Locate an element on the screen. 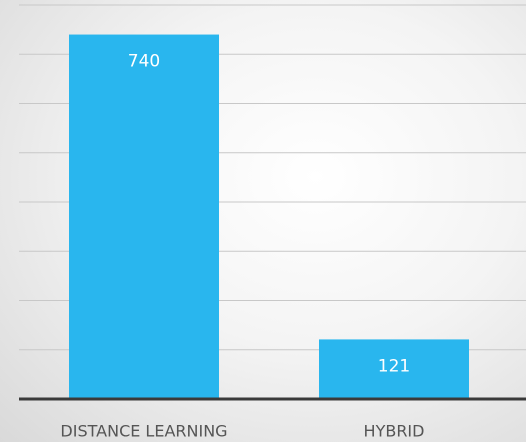 Image resolution: width=526 pixels, height=442 pixels. bar is located at coordinates (394, 369).